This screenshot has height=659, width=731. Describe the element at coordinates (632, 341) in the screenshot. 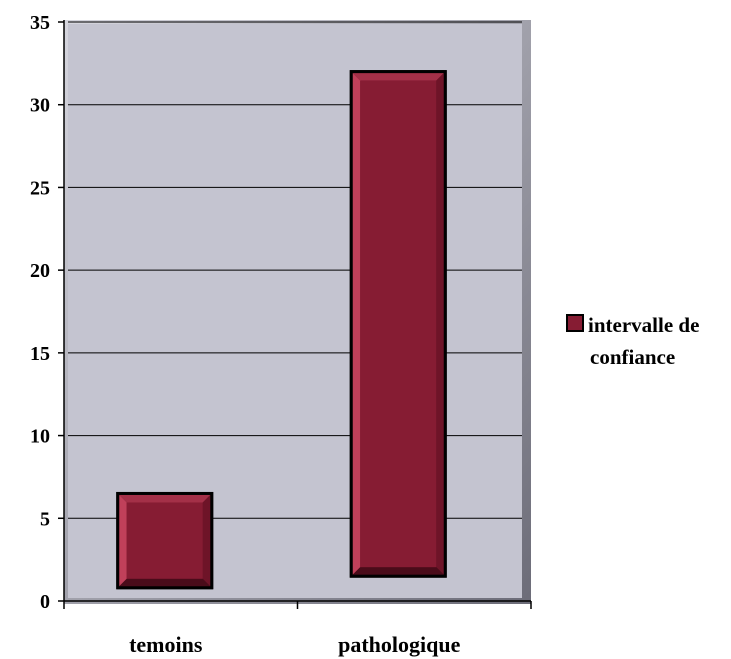

I see `legend: intervalle de confiance` at that location.